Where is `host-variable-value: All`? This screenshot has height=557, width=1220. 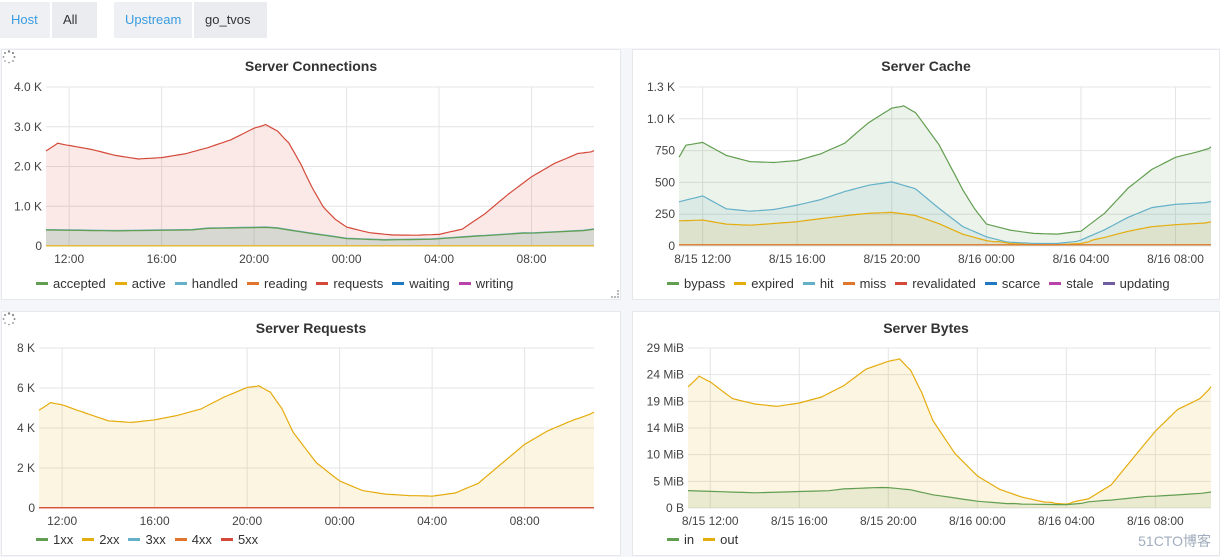 host-variable-value: All is located at coordinates (70, 19).